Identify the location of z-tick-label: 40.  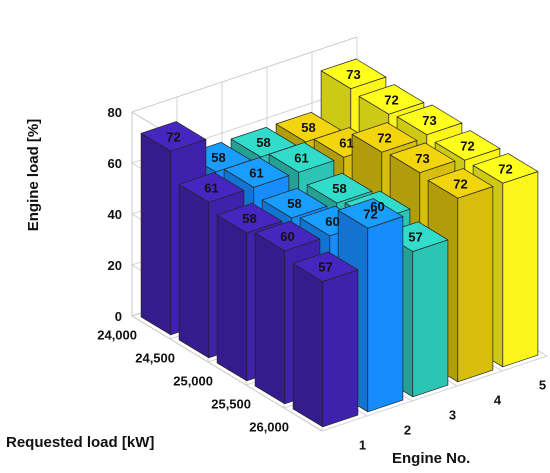
(115, 214).